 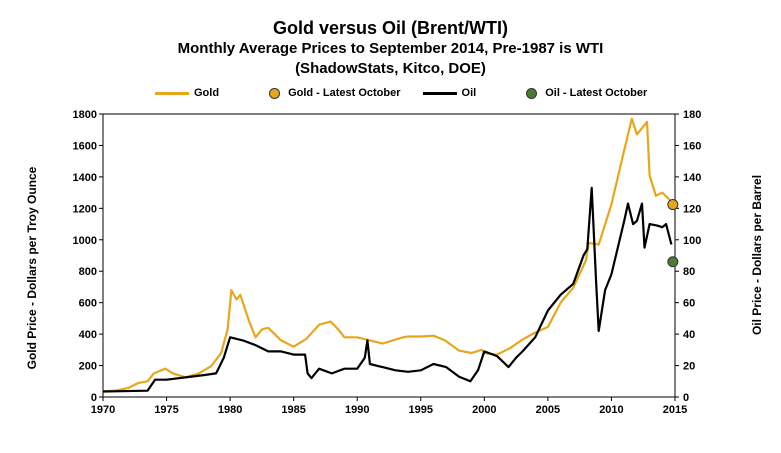 What do you see at coordinates (686, 398) in the screenshot?
I see `y-right-tick-label: 0` at bounding box center [686, 398].